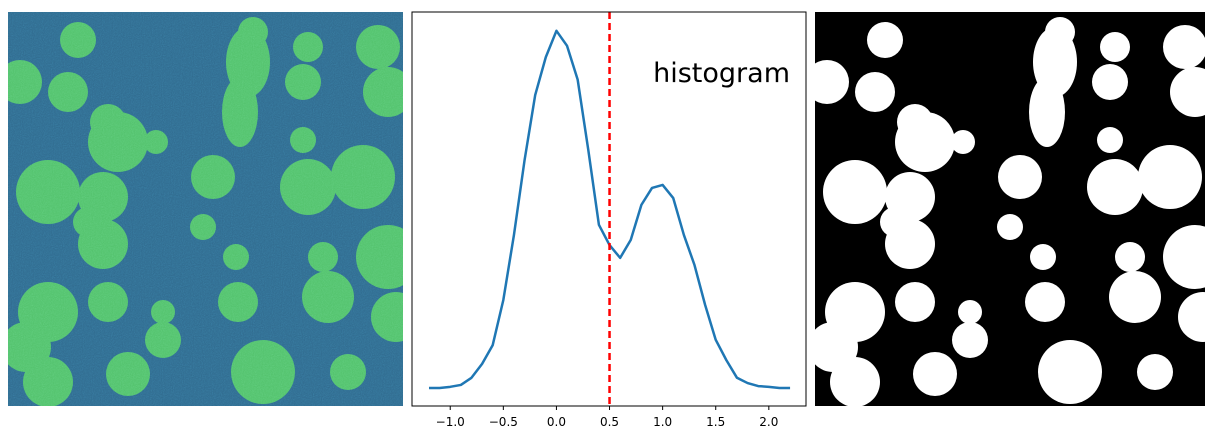 The width and height of the screenshot is (1205, 433). What do you see at coordinates (556, 422) in the screenshot?
I see `x-tick-label: 0.0` at bounding box center [556, 422].